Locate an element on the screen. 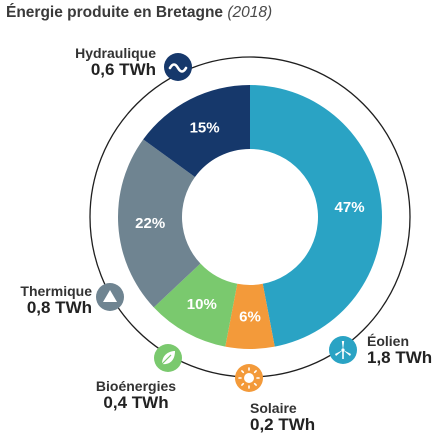  percent-label-bioenergies: 10% is located at coordinates (202, 304).